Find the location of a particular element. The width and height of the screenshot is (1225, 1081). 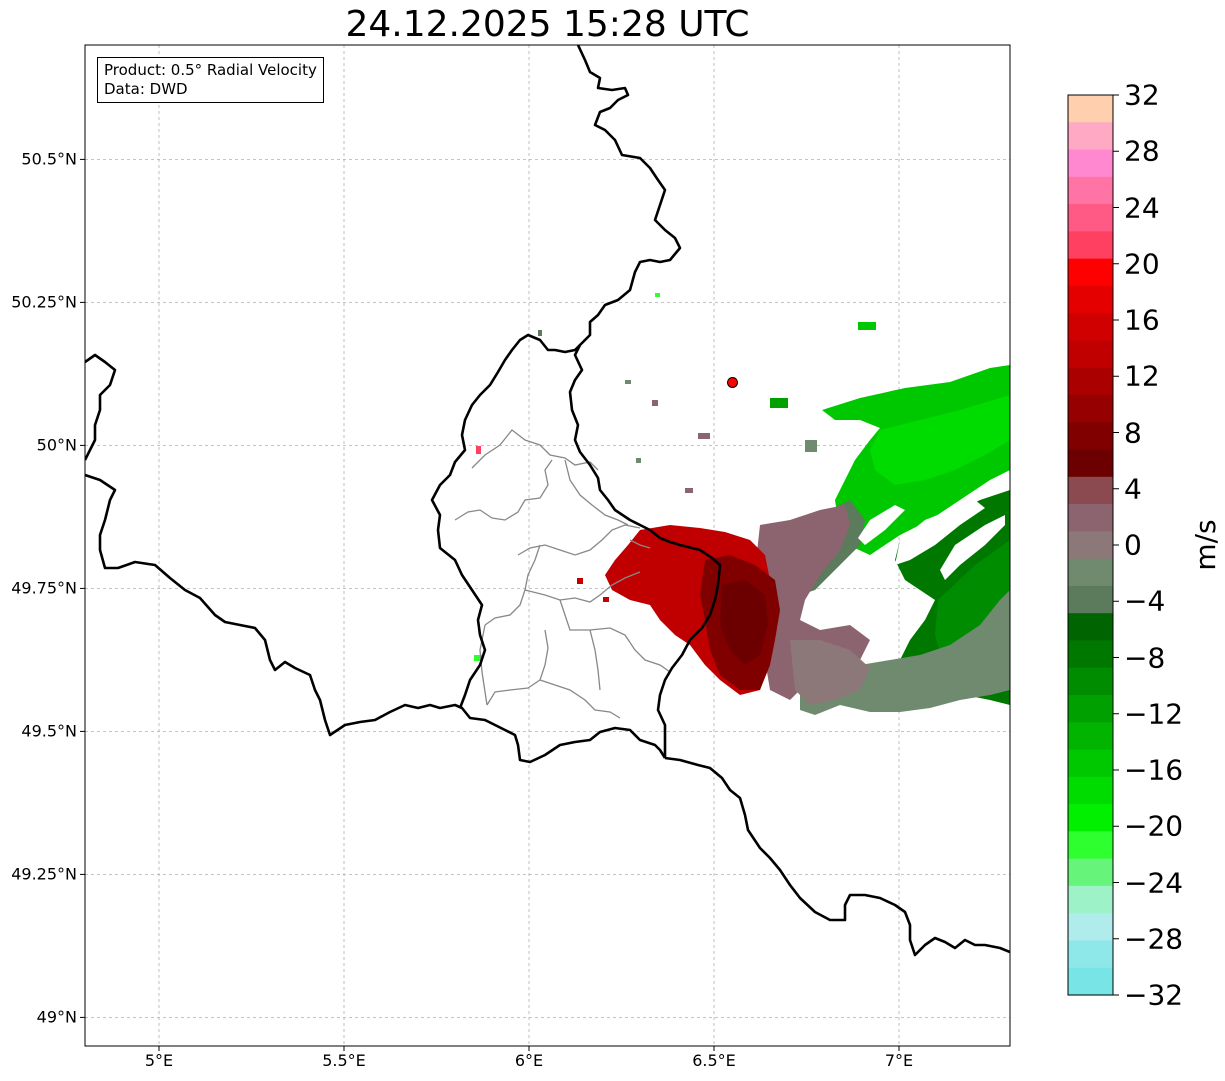

colorbar-tick-label: 32 is located at coordinates (1142, 95).